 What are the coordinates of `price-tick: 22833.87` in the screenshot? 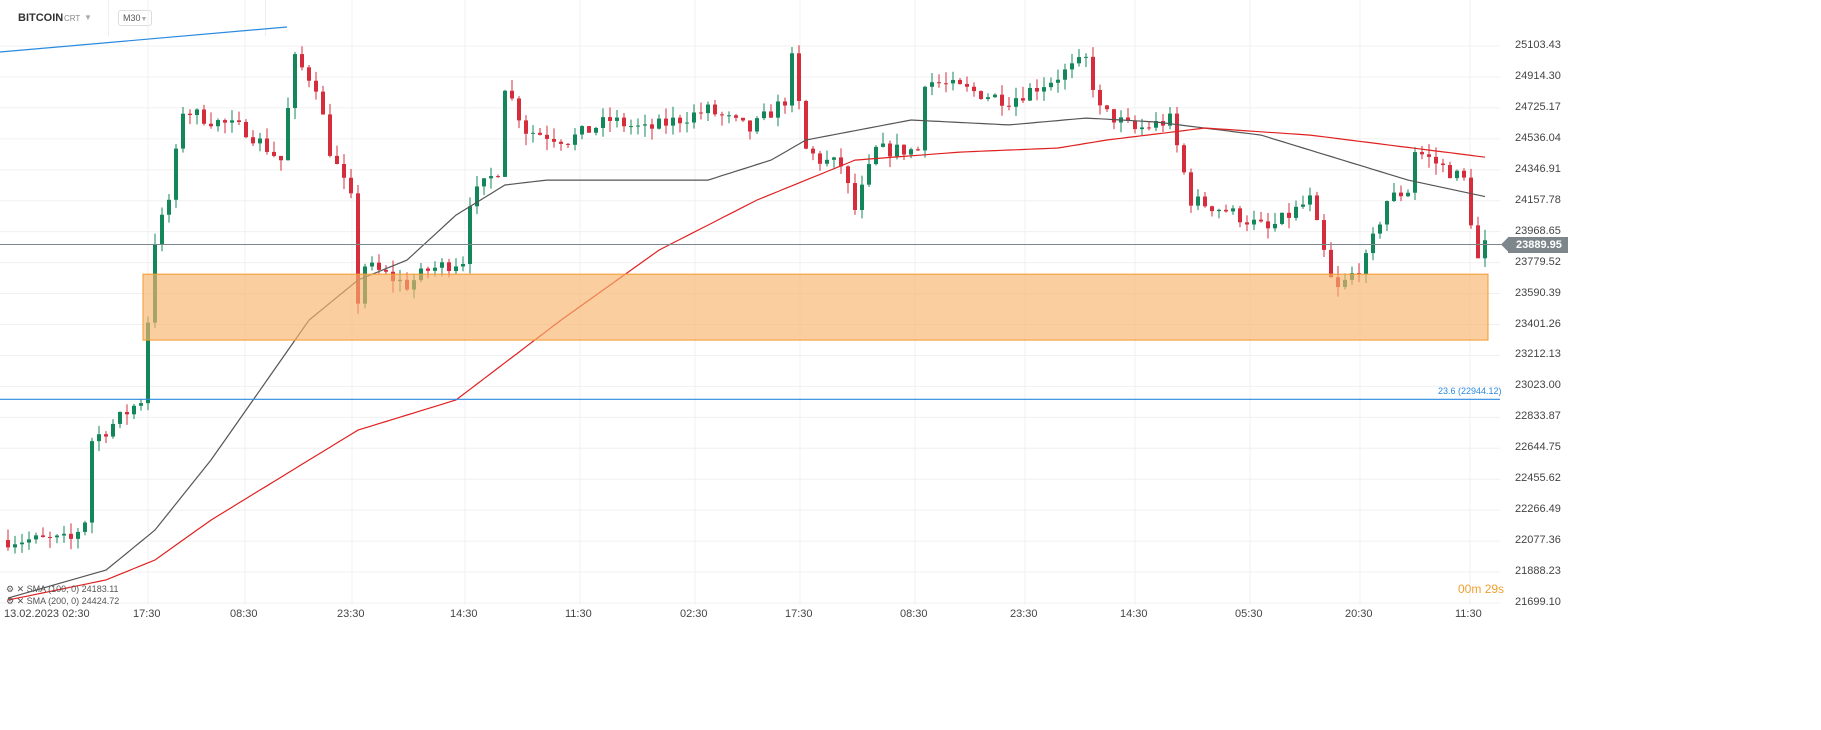 It's located at (1538, 416).